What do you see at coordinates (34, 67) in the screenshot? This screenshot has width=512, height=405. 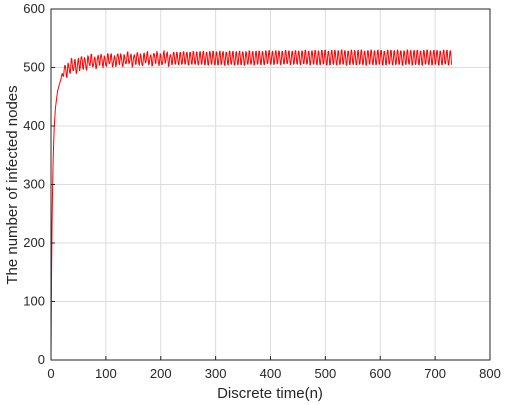 I see `y-tick-label: 500` at bounding box center [34, 67].